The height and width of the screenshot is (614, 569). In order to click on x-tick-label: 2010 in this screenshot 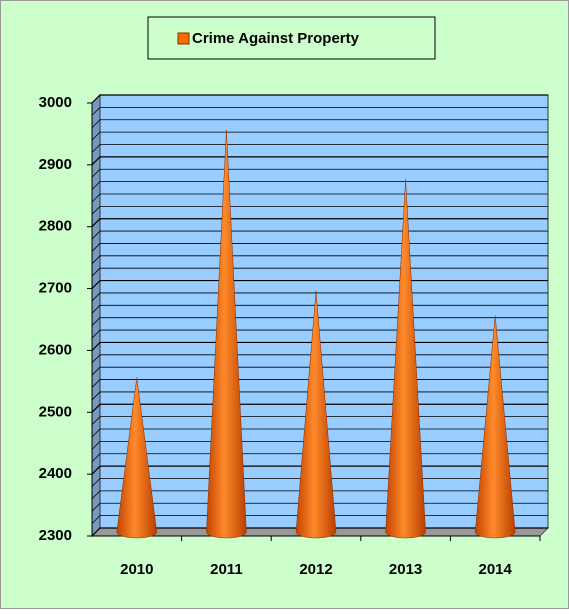, I will do `click(136, 569)`.